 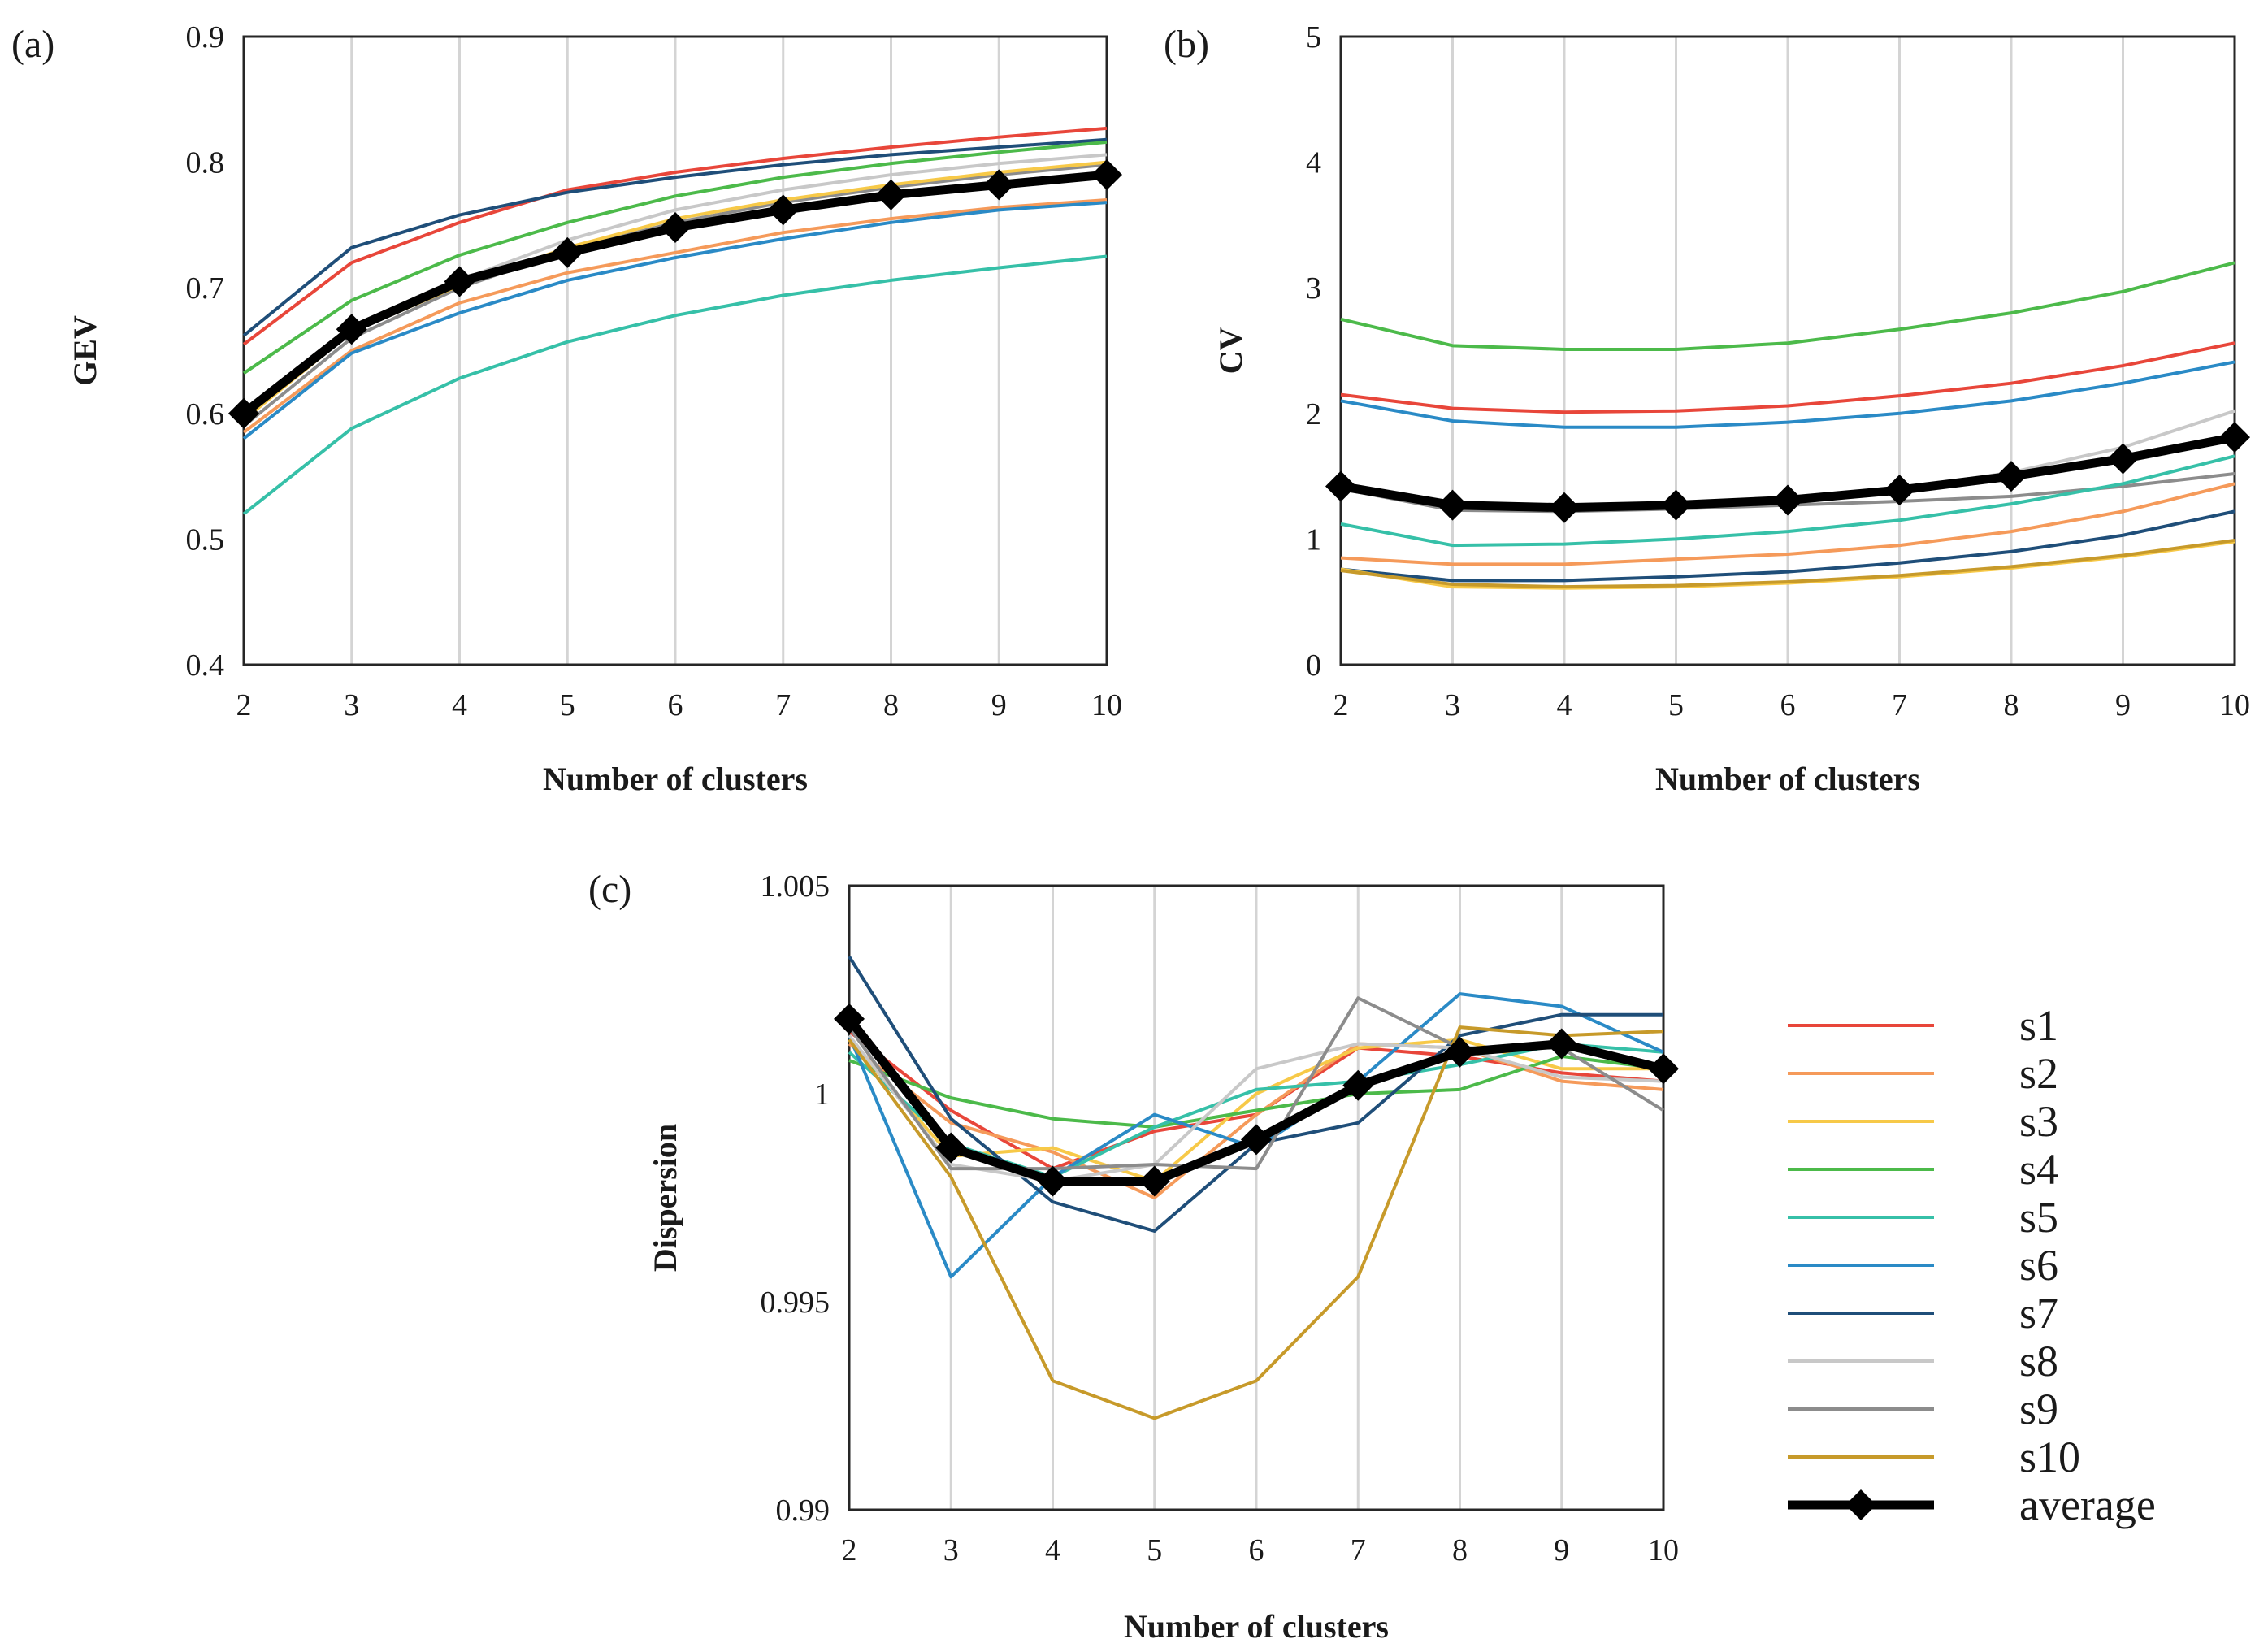 I want to click on legend-label-s5: s5, so click(x=2039, y=1217).